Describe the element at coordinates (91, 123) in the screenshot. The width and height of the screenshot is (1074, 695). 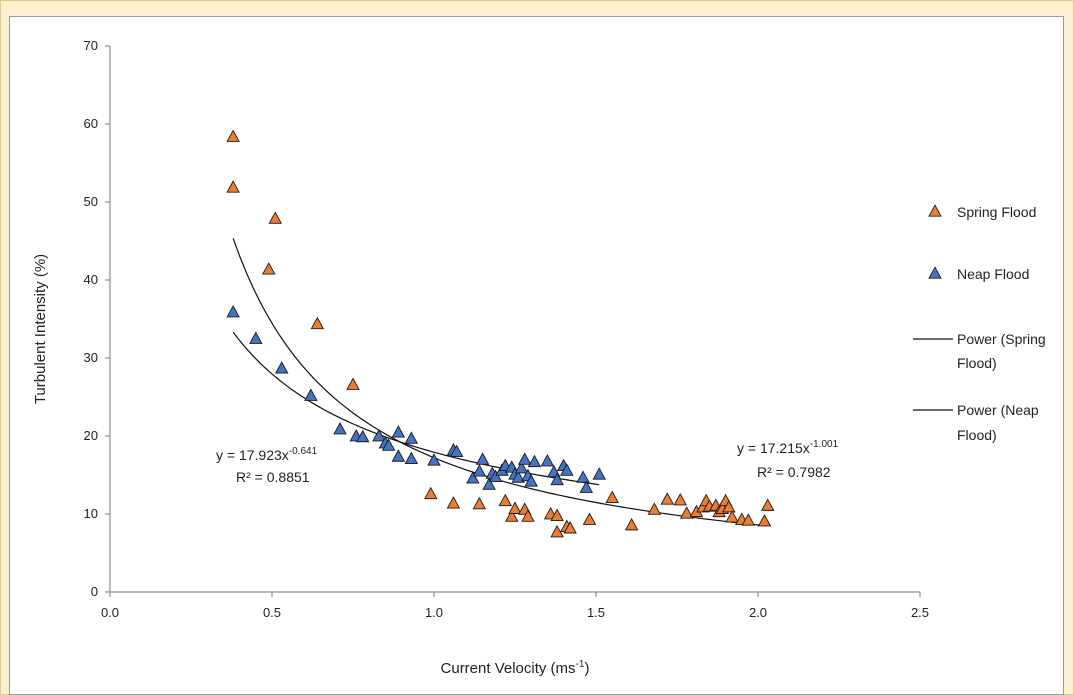
I see `y-tick-label: 60` at that location.